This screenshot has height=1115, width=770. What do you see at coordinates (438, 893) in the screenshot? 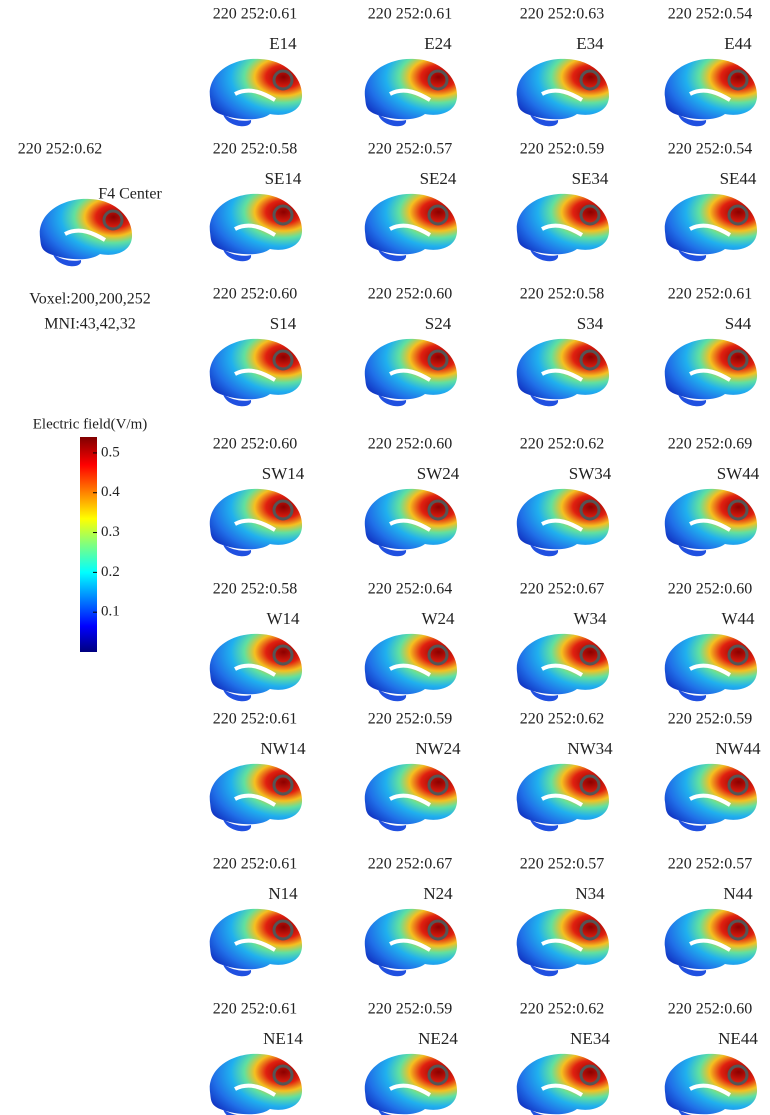
I see `cell-label: N24` at bounding box center [438, 893].